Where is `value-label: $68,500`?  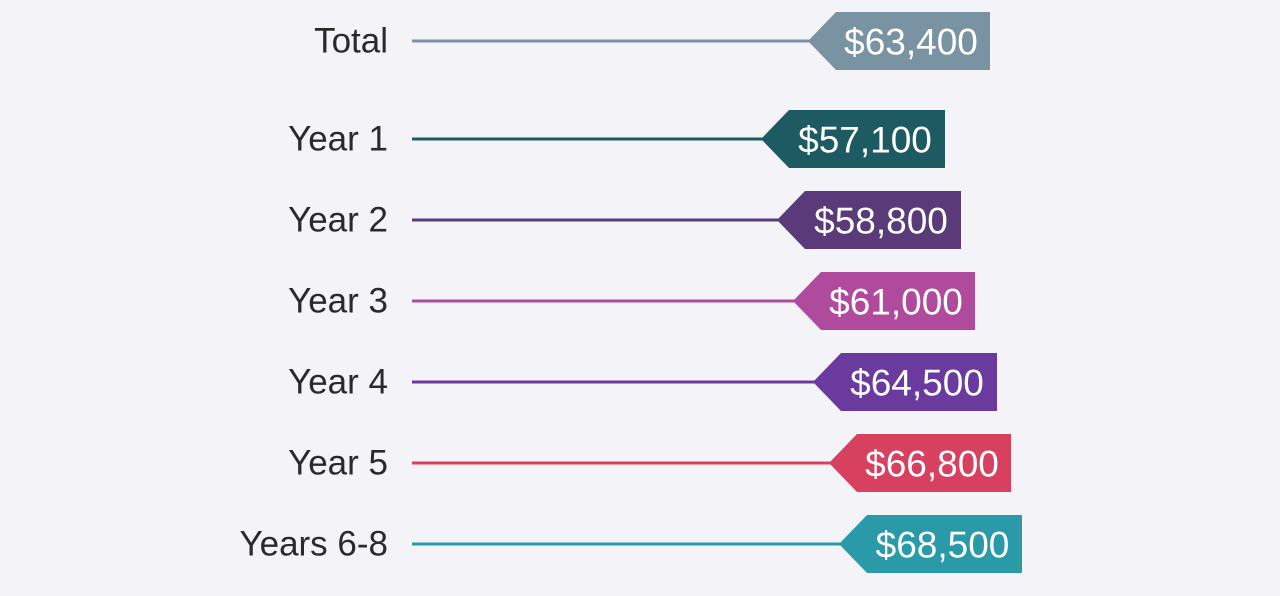
value-label: $68,500 is located at coordinates (943, 545).